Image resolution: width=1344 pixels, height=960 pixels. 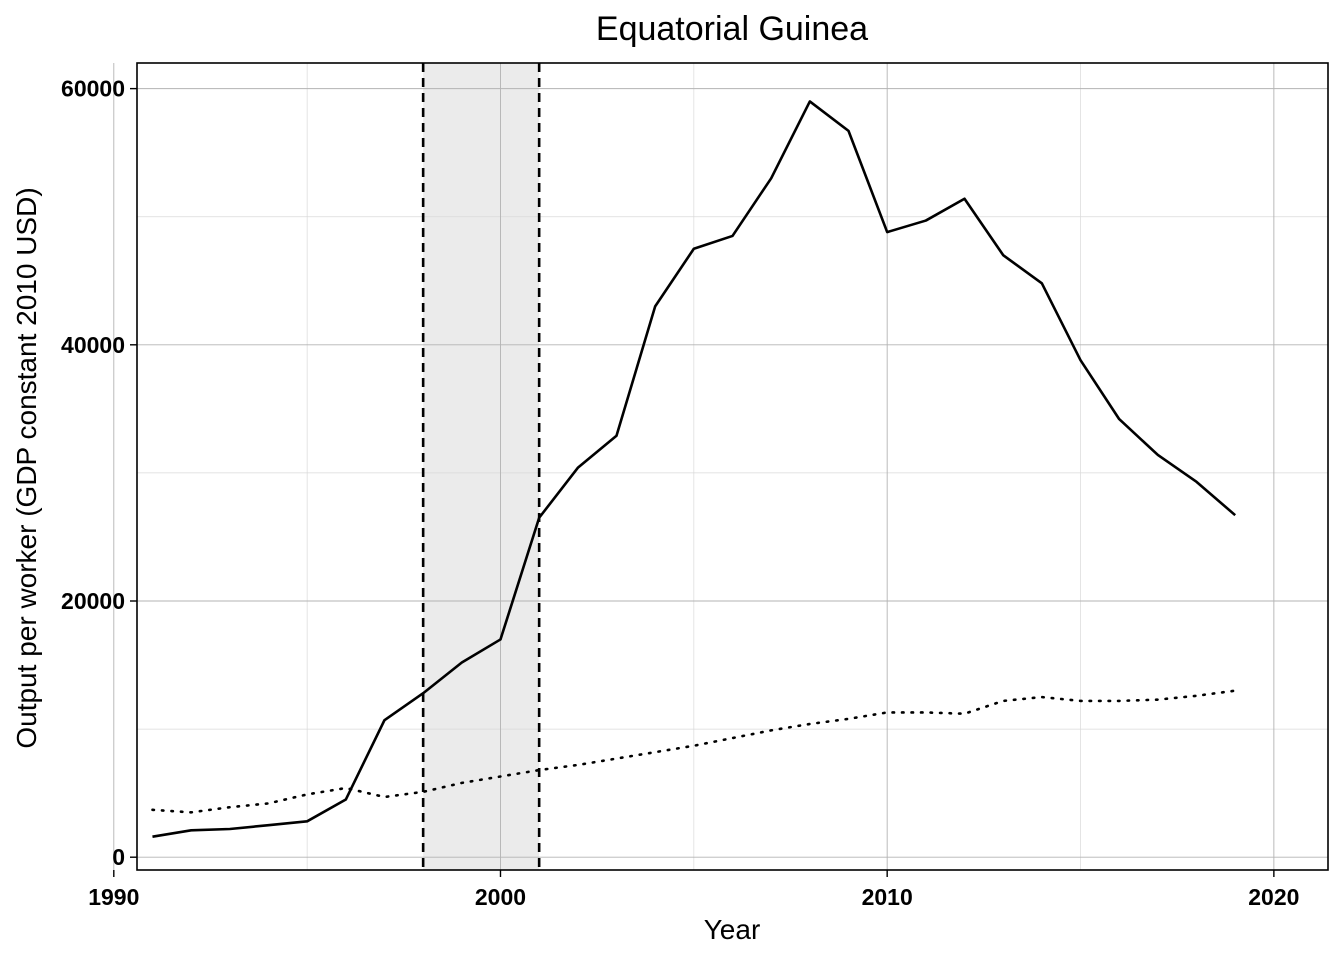 What do you see at coordinates (481, 466) in the screenshot?
I see `shaded-period` at bounding box center [481, 466].